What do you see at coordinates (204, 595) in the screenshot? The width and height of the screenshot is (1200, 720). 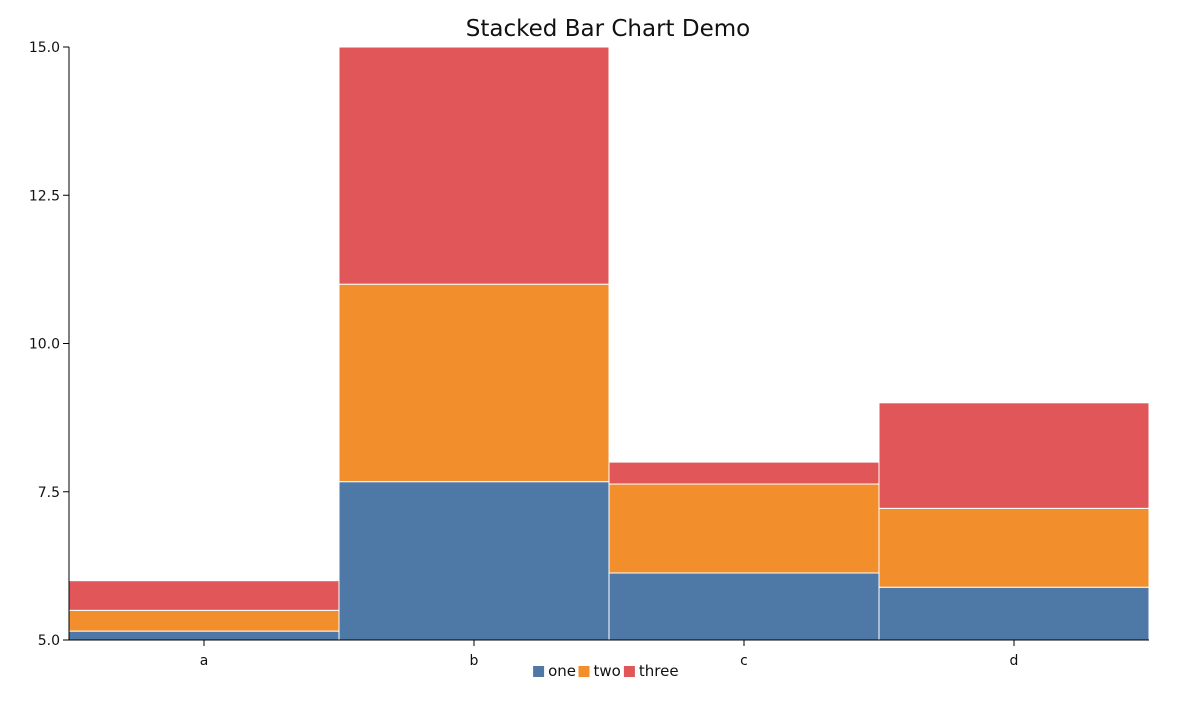 I see `bar-a-three` at bounding box center [204, 595].